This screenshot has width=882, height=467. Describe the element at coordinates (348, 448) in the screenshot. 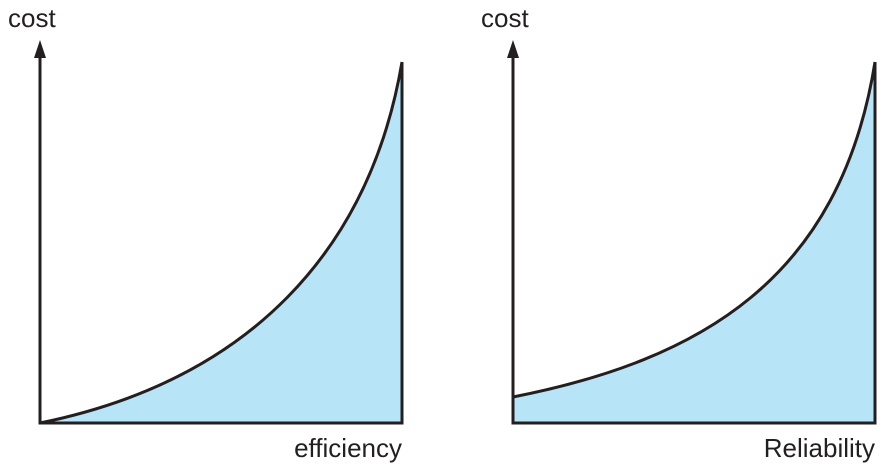

I see `x-label: efficiency` at that location.